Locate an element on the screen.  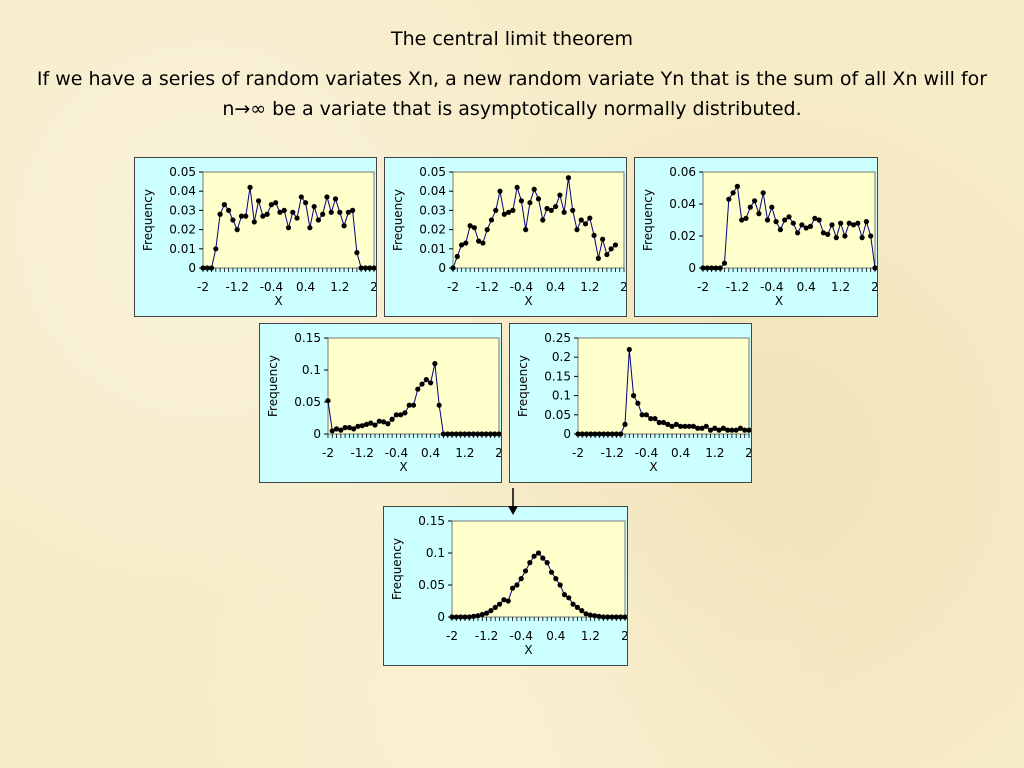
chart-svg: 0 0.05 0.1 0.15 -2 -1.2 -0.4 0.4 1.2 2 X Frequency is located at coordinates (383, 402).